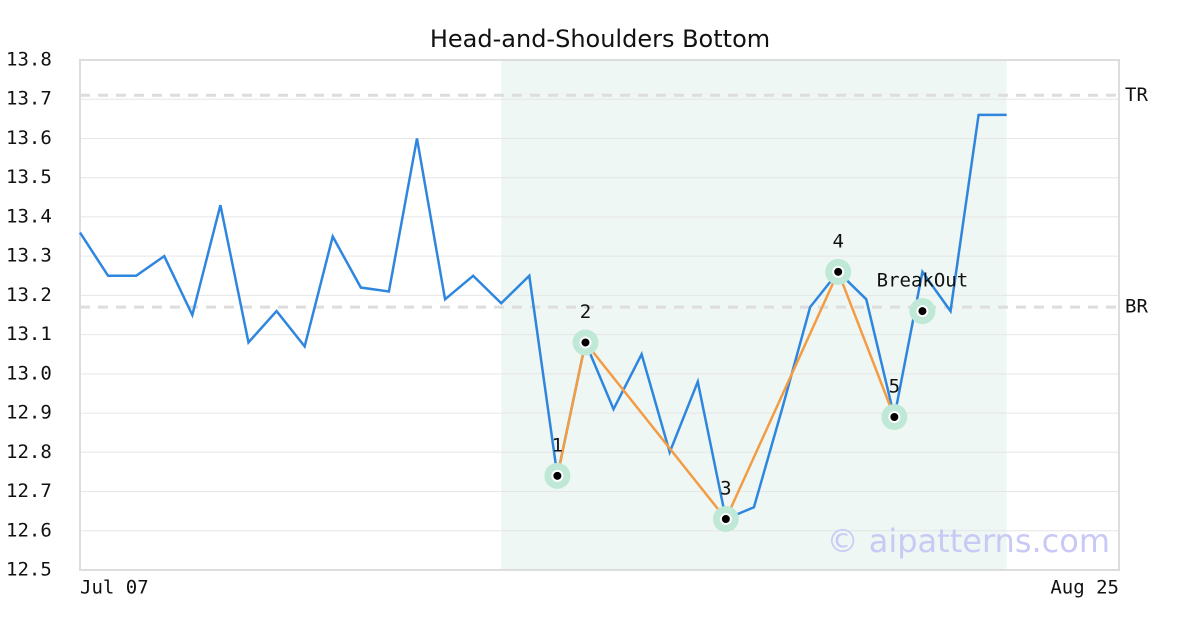  I want to click on point-label: 1, so click(557, 445).